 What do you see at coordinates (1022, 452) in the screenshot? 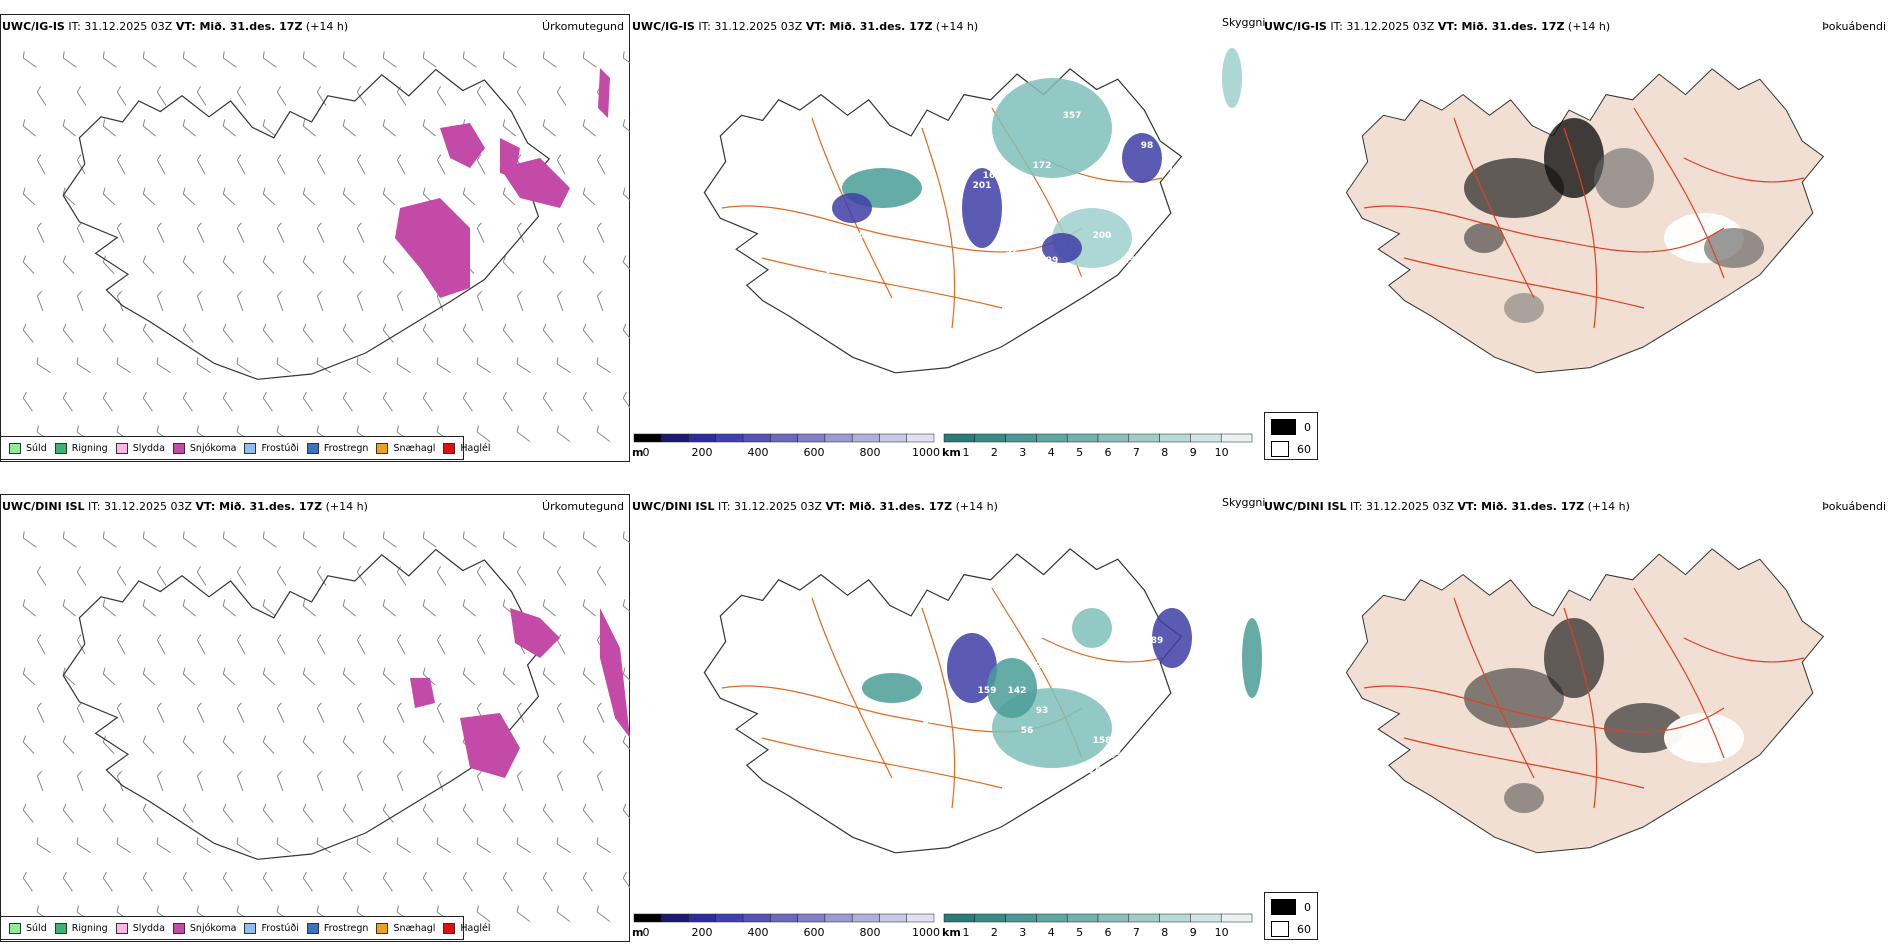
I see `scale-tick-label: 3` at bounding box center [1022, 452].